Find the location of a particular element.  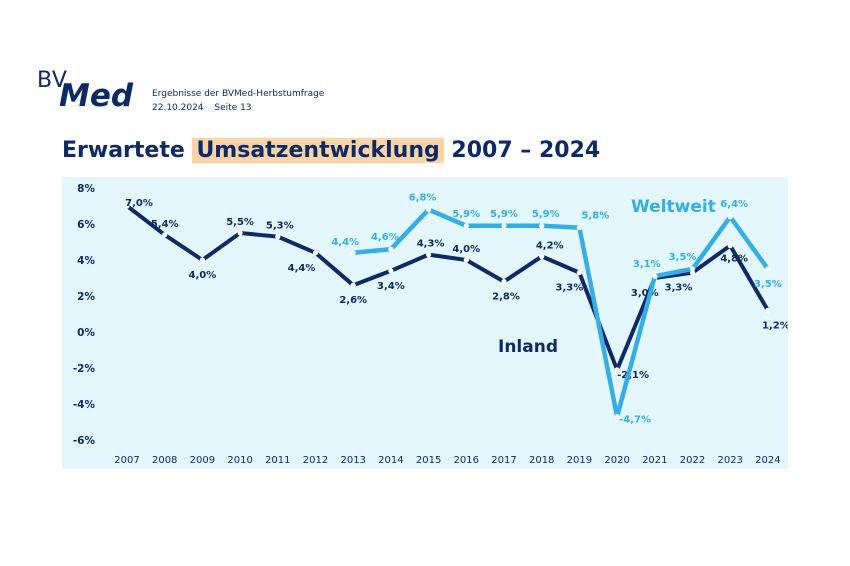

x-tick-label: 2019 is located at coordinates (579, 460).